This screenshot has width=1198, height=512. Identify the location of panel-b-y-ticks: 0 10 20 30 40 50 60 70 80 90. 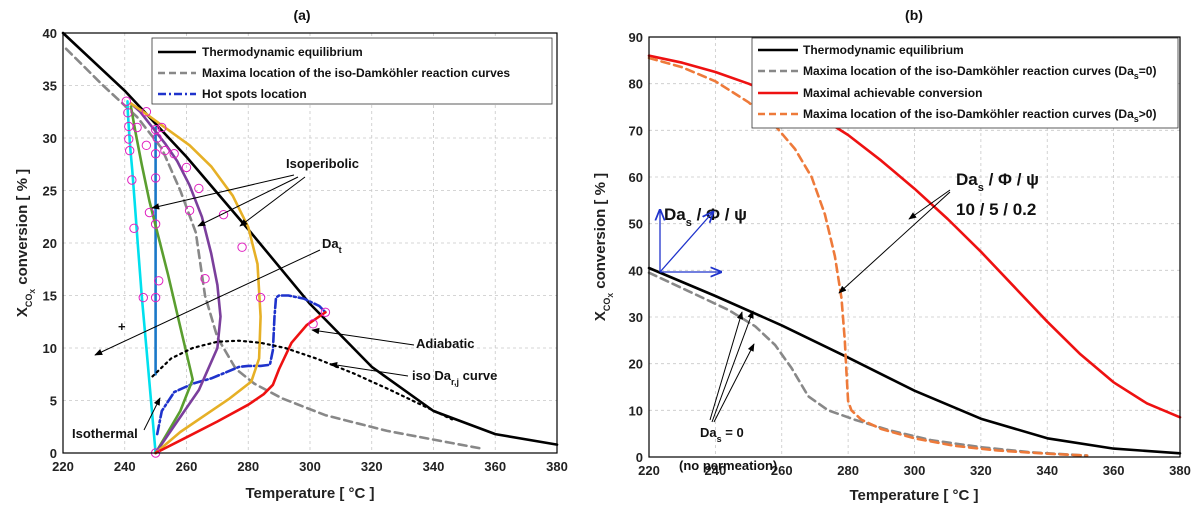
(636, 247).